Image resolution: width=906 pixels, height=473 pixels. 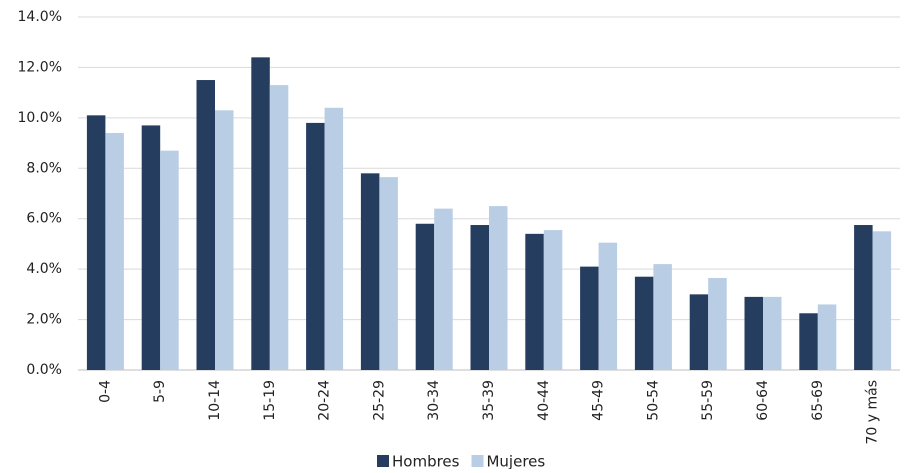 What do you see at coordinates (818, 400) in the screenshot?
I see `x-tick-label: 65-69` at bounding box center [818, 400].